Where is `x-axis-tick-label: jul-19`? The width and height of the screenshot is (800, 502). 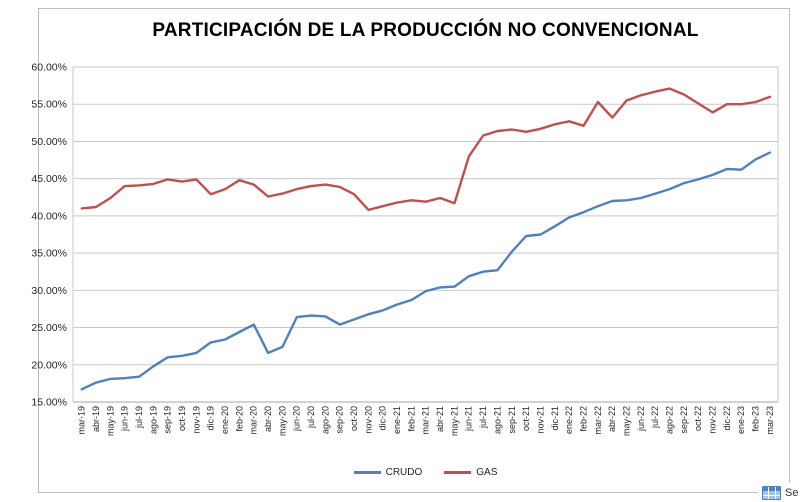 x-axis-tick-label: jul-19 is located at coordinates (139, 417).